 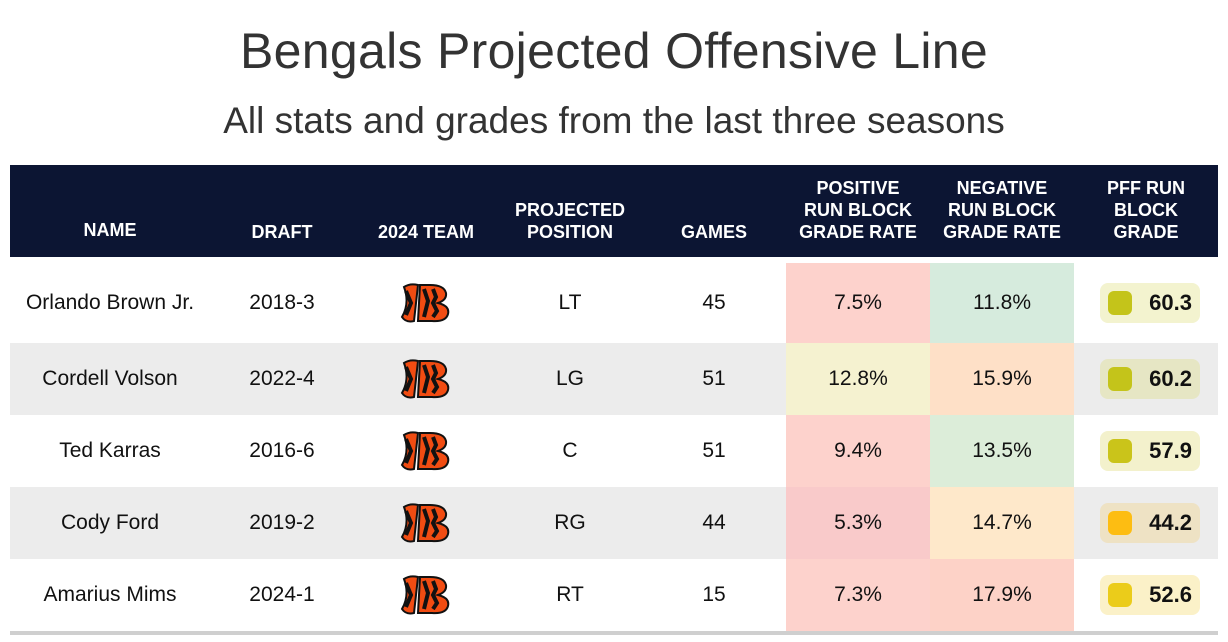 What do you see at coordinates (282, 522) in the screenshot?
I see `draft-value: 2019-2` at bounding box center [282, 522].